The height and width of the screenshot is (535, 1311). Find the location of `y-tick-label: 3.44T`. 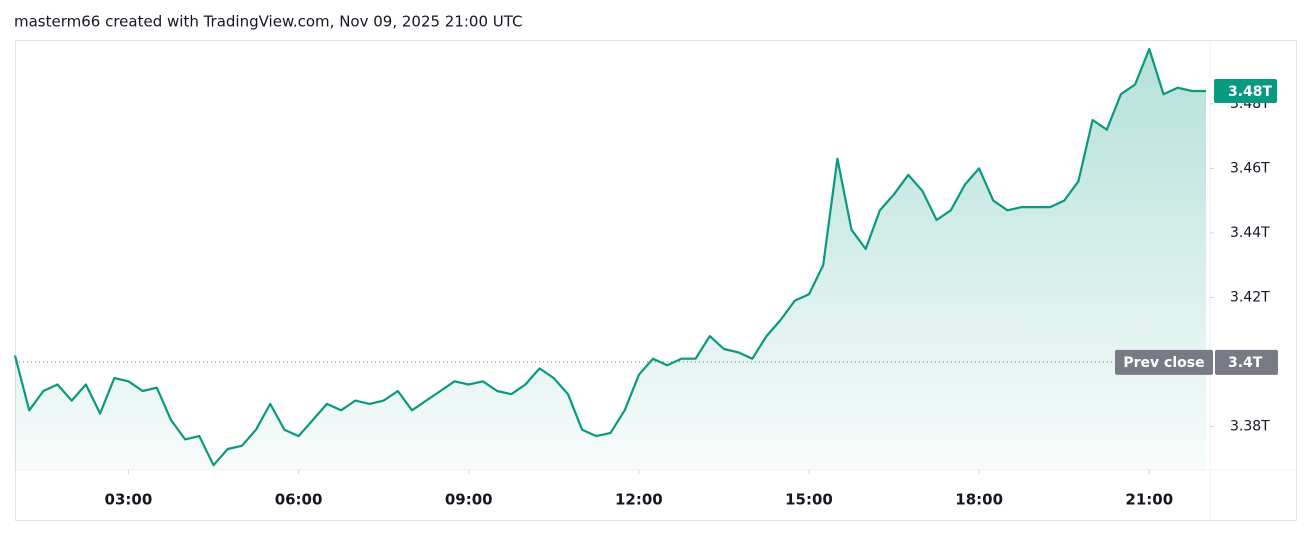

y-tick-label: 3.44T is located at coordinates (1250, 233).